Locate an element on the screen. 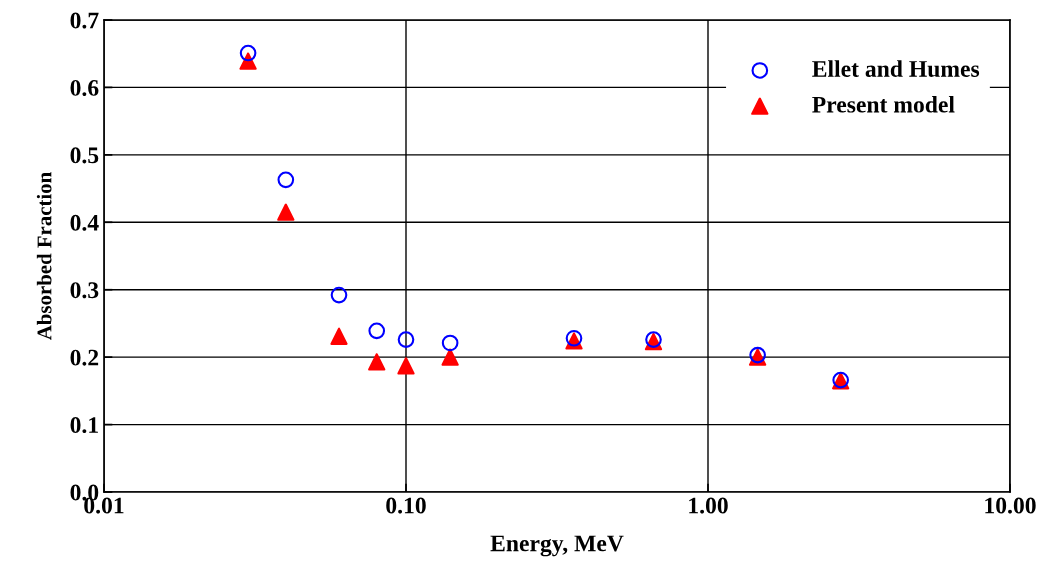 The width and height of the screenshot is (1053, 585). x-tick-label: 0.10 is located at coordinates (406, 505).